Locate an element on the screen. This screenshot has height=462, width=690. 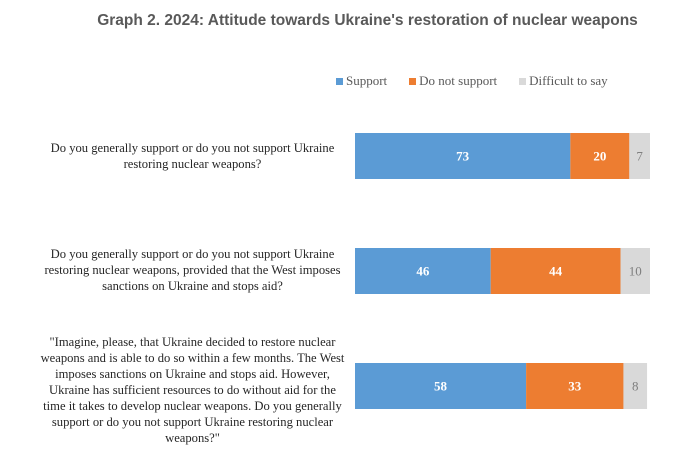
legend-item-difficult: Difficult to say is located at coordinates (563, 81).